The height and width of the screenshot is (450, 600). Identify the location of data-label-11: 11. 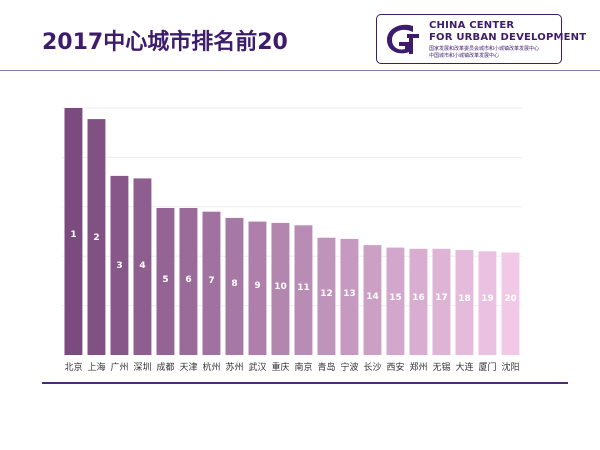
(303, 288).